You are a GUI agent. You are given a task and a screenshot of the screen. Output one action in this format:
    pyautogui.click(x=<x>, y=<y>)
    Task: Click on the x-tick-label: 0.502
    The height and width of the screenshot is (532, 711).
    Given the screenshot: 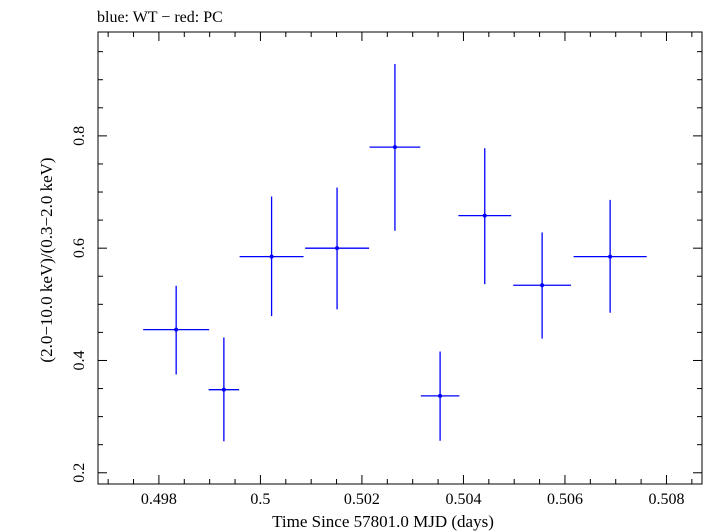 What is the action you would take?
    pyautogui.click(x=362, y=499)
    